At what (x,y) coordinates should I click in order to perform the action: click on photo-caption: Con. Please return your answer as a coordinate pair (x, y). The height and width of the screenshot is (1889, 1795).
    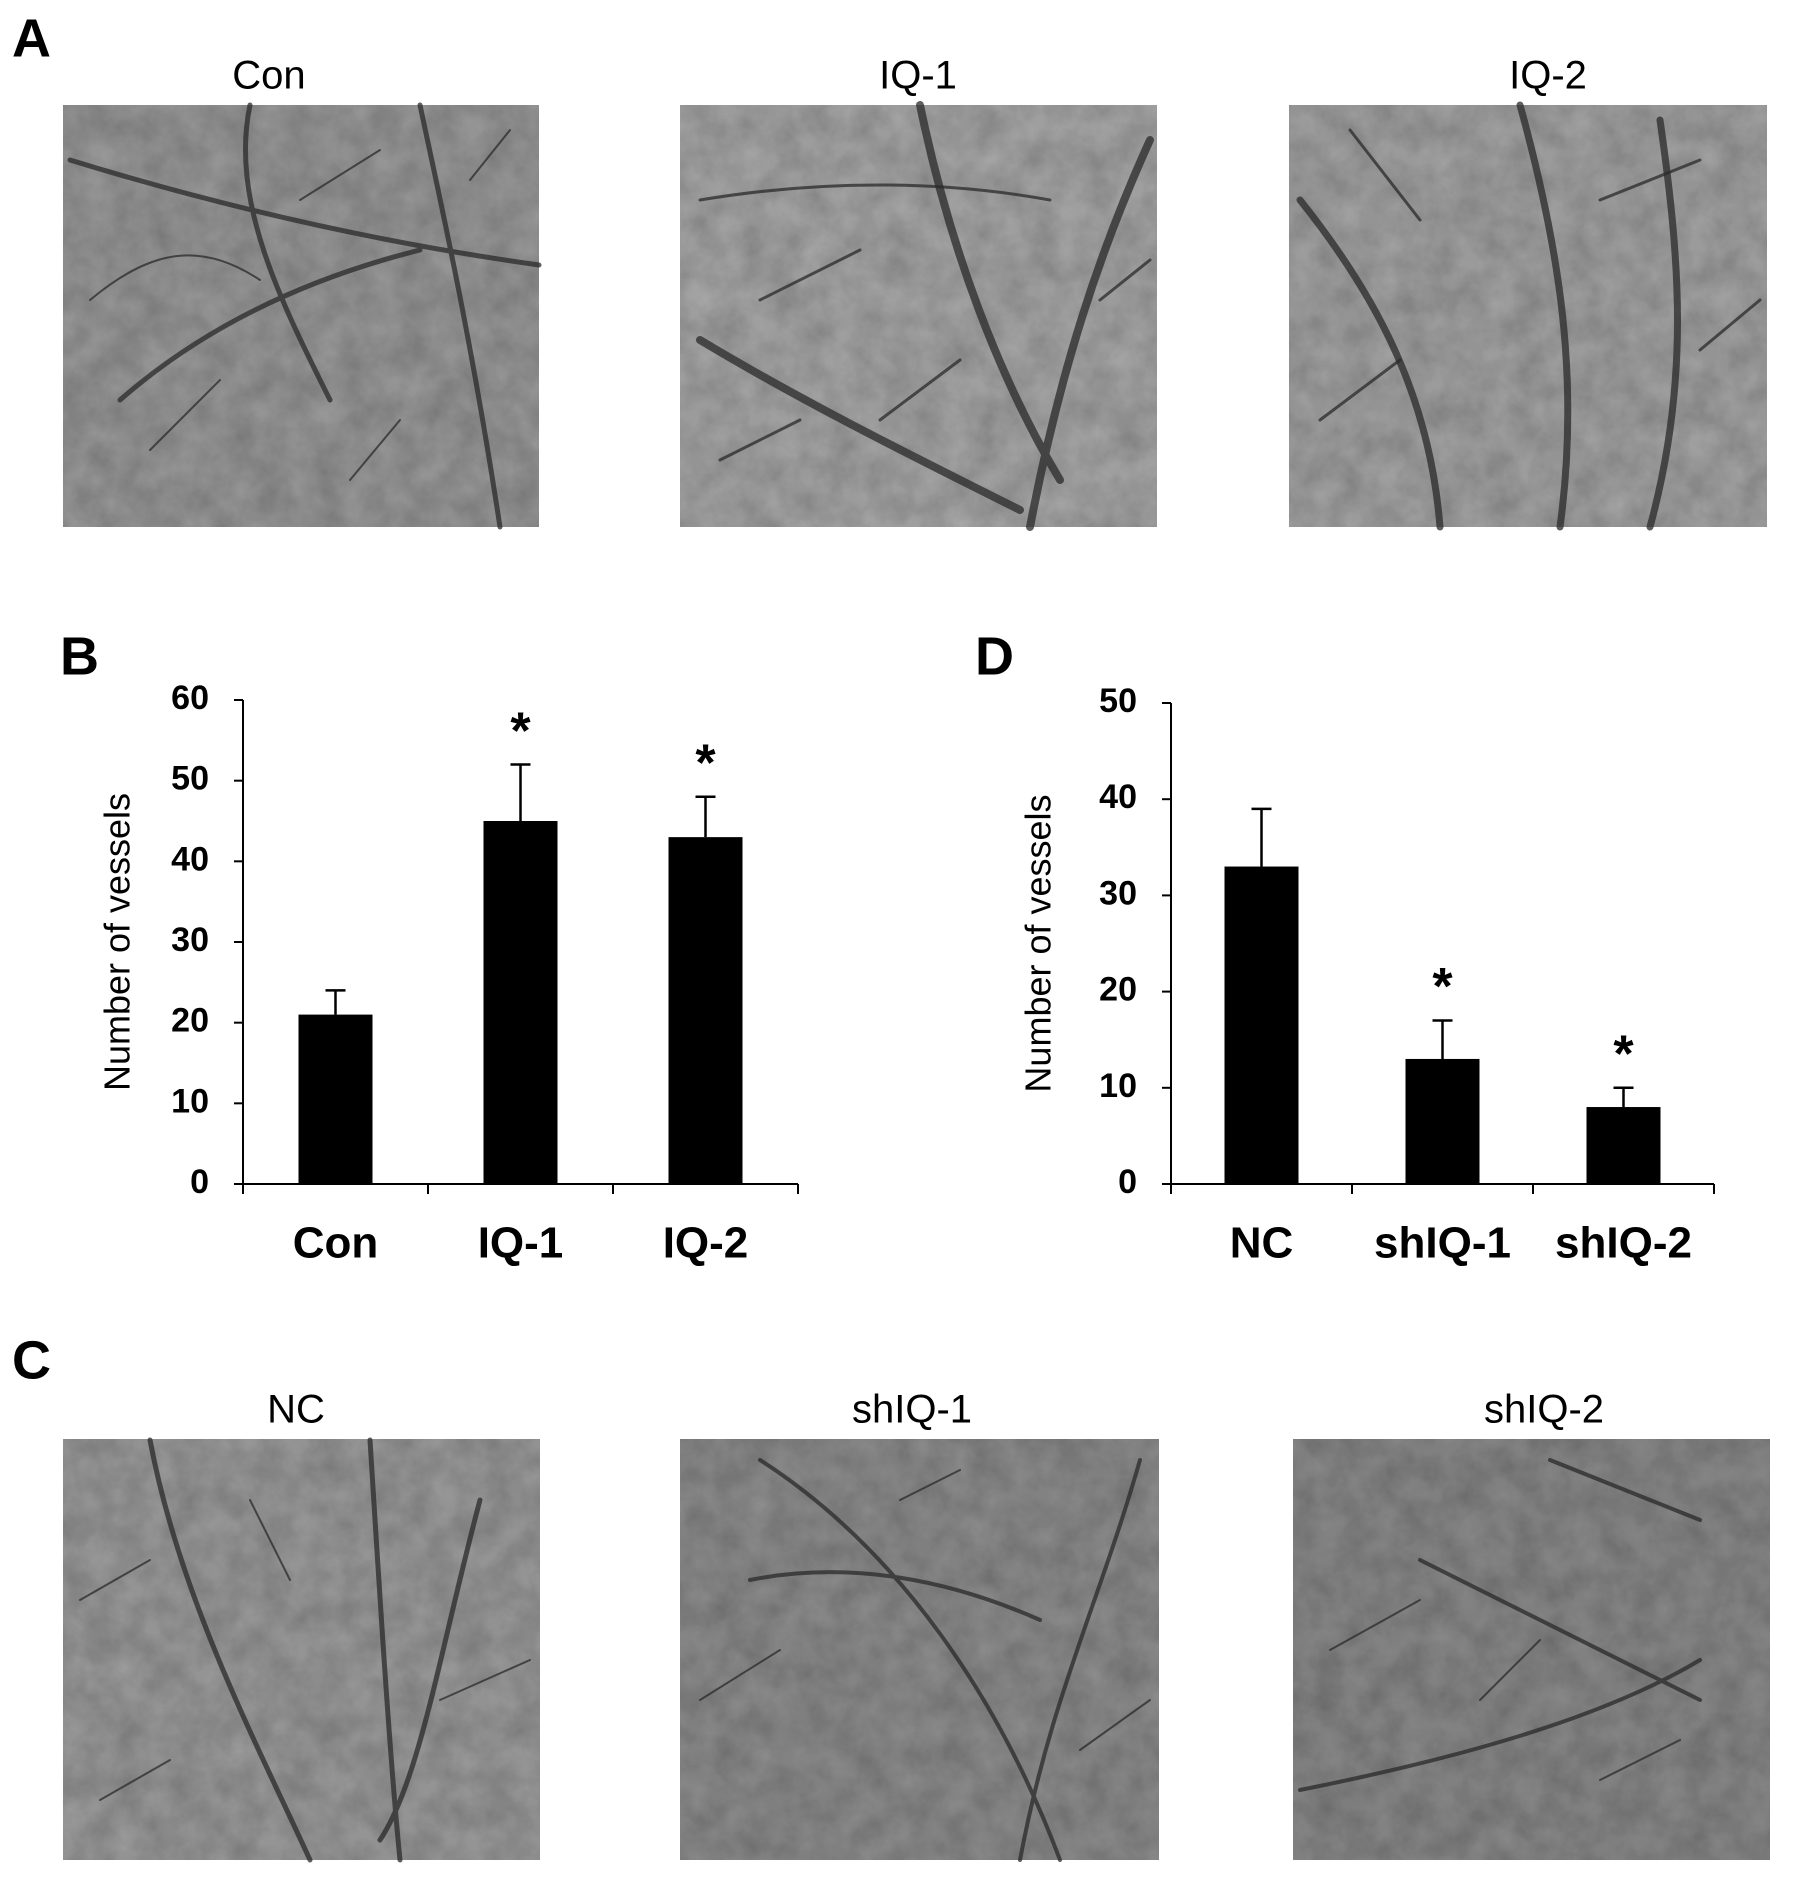
    Looking at the image, I should click on (268, 76).